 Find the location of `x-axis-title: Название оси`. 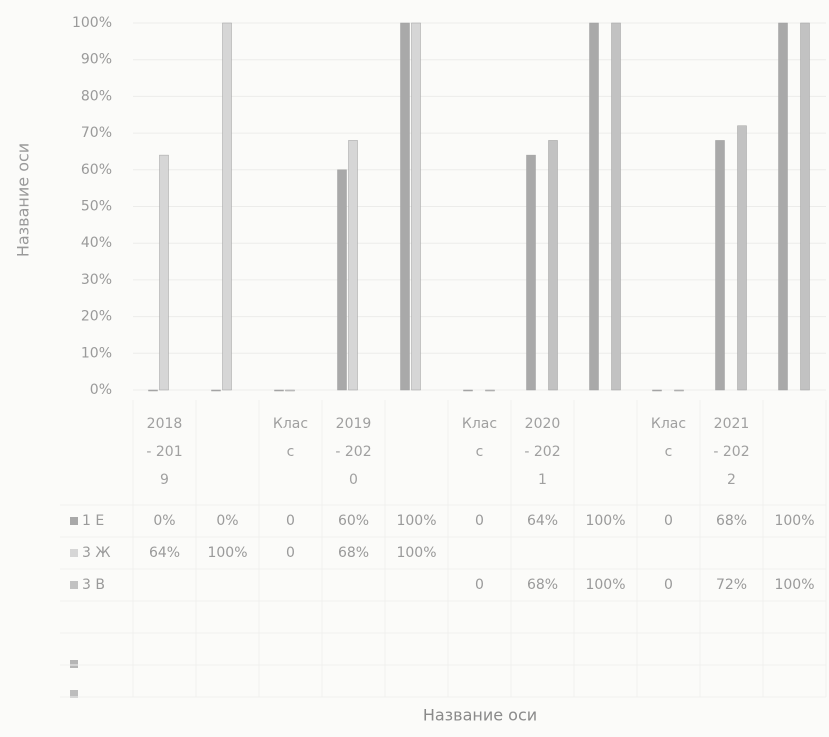

x-axis-title: Название оси is located at coordinates (480, 715).